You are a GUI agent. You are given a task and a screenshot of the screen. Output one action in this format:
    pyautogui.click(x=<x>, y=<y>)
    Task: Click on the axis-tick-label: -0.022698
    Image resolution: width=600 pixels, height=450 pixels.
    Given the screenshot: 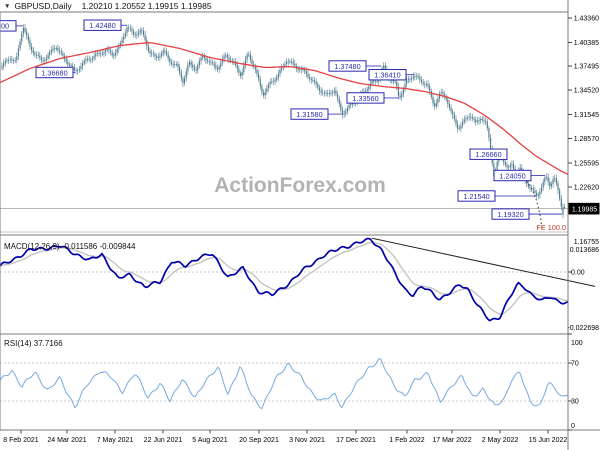 What is the action you would take?
    pyautogui.click(x=583, y=328)
    